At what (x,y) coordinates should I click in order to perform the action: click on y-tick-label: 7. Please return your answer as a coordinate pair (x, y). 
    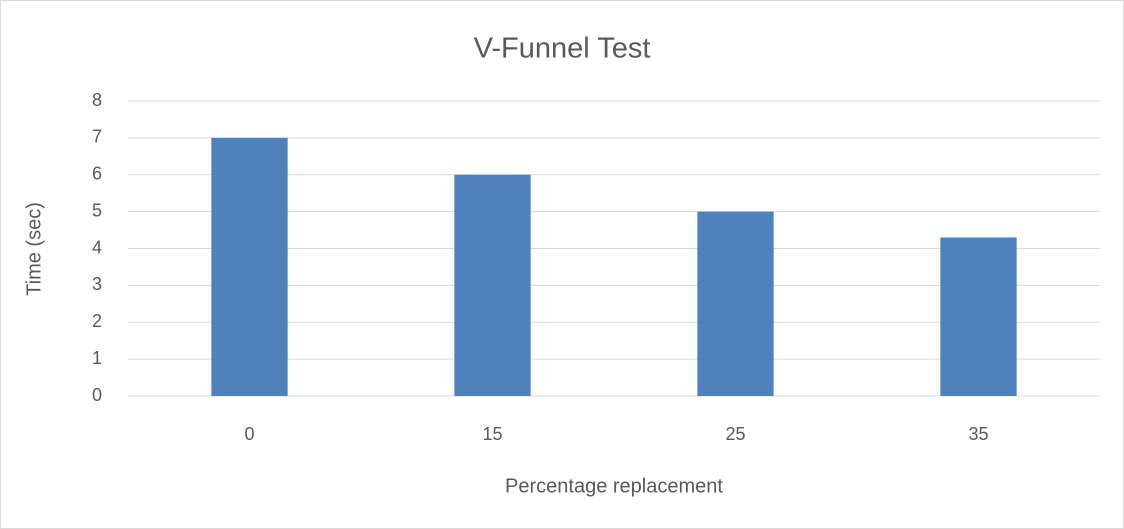
    Looking at the image, I should click on (97, 137).